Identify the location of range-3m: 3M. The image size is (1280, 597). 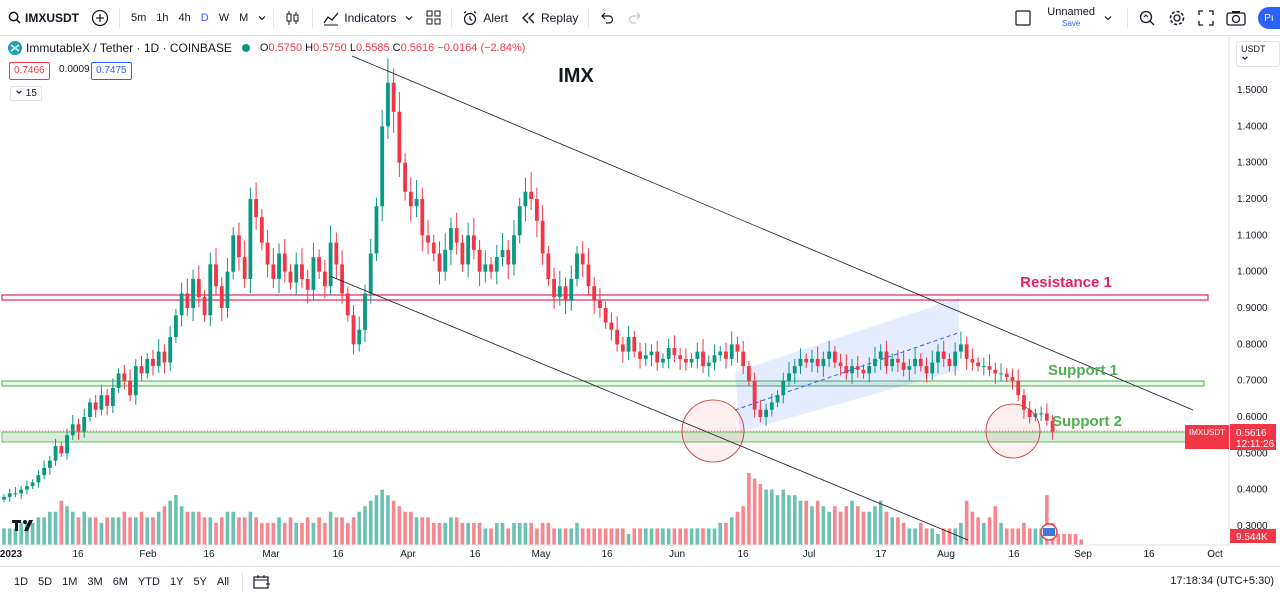
(95, 582).